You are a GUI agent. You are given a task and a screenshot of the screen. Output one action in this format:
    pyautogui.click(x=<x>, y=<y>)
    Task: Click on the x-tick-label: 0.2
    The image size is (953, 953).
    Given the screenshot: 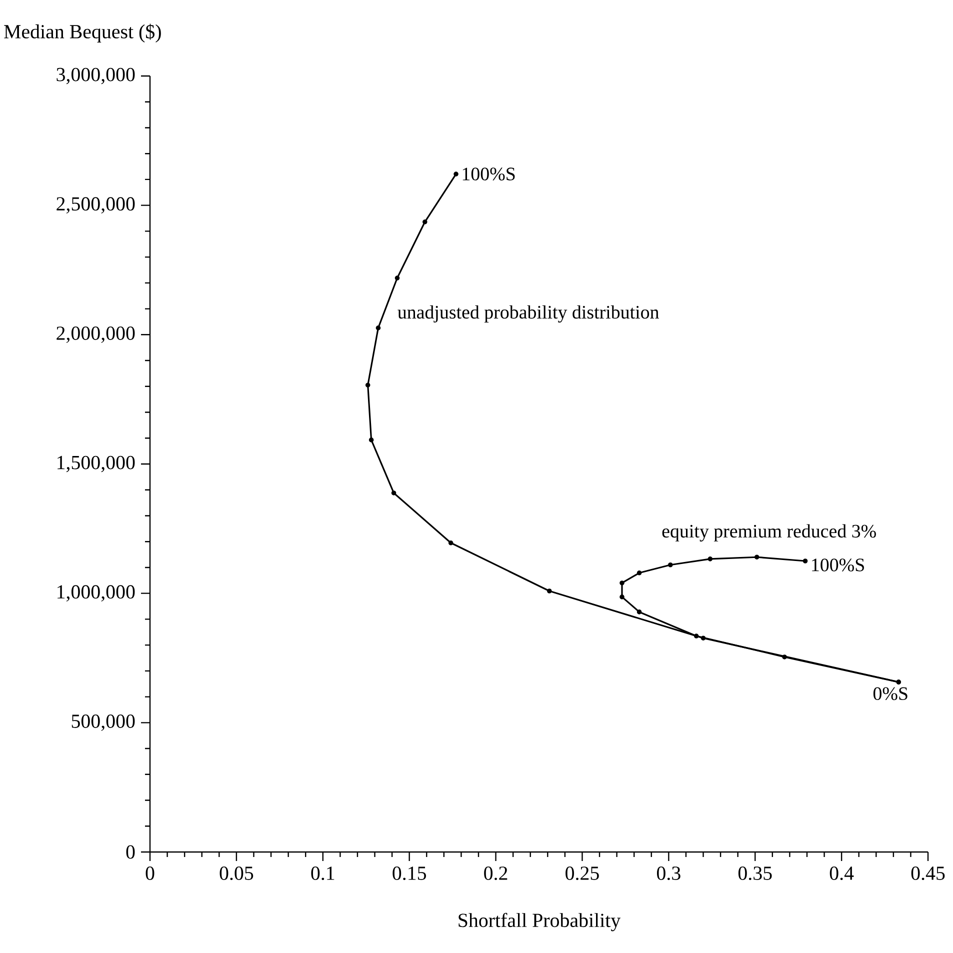 What is the action you would take?
    pyautogui.click(x=496, y=873)
    